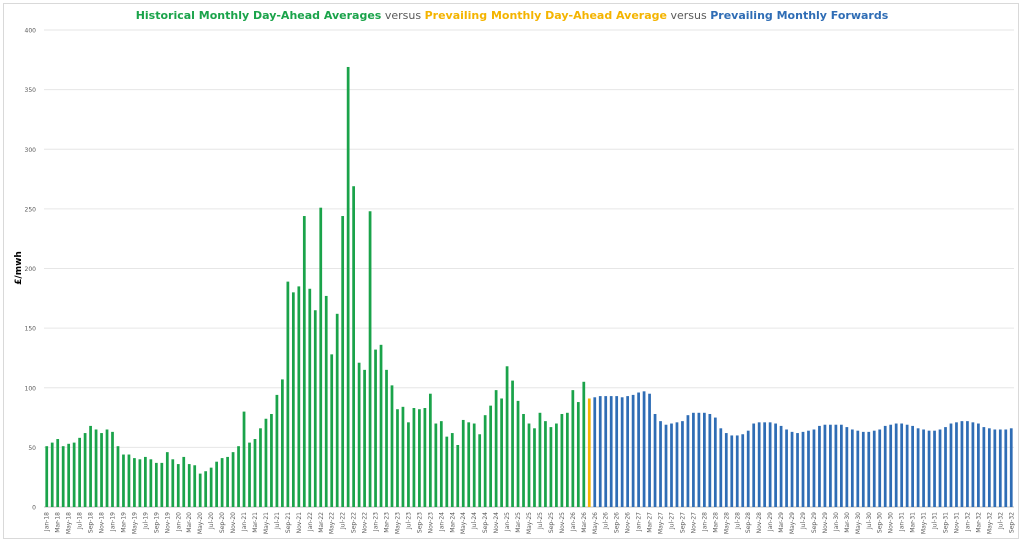  What do you see at coordinates (102, 523) in the screenshot?
I see `x-tick-label: Nov-18` at bounding box center [102, 523].